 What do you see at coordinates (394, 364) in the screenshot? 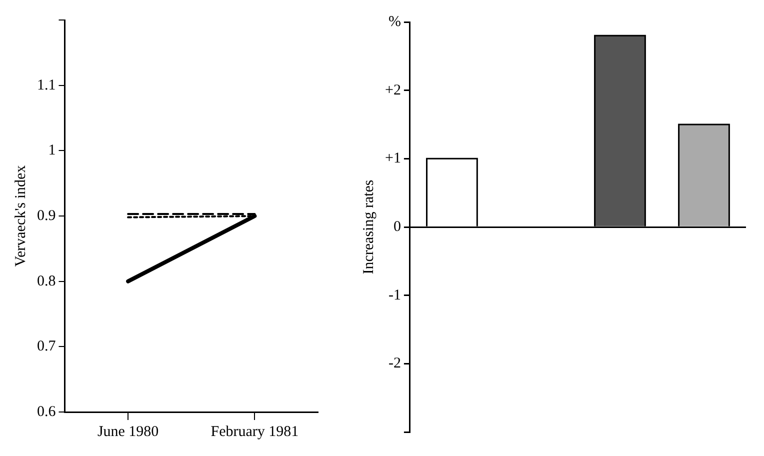
I see `y-tick-label: -2` at bounding box center [394, 364].